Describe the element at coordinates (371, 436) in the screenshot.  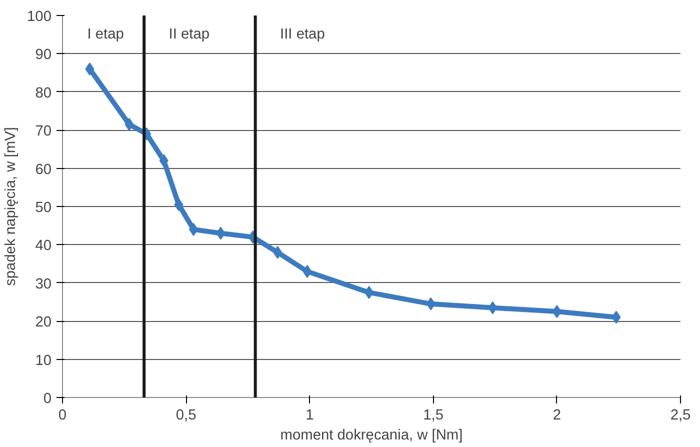
I see `x-axis-title: moment dokręcania, w [Nm]` at that location.